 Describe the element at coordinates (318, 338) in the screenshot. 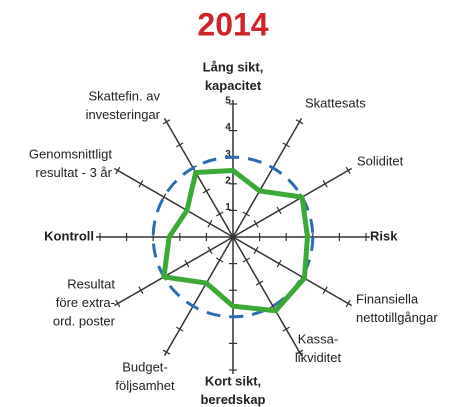

I see `axis-label: Kassa-` at that location.